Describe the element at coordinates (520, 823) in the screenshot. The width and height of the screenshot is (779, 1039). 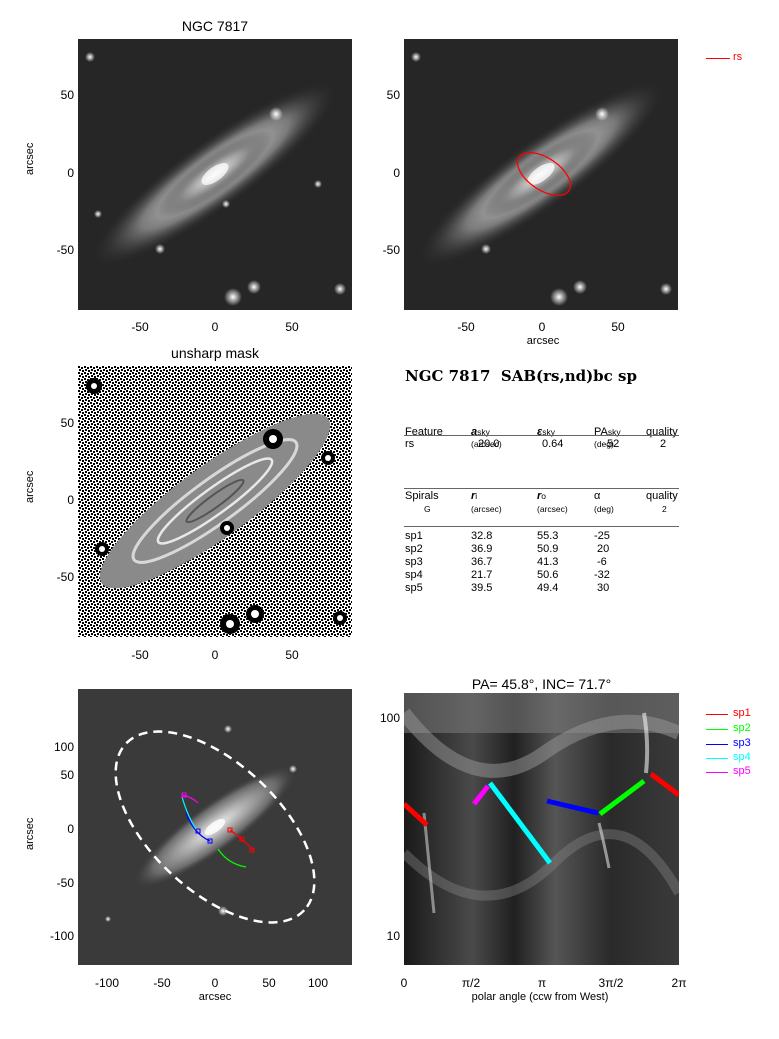
I see `polar-sp4` at that location.